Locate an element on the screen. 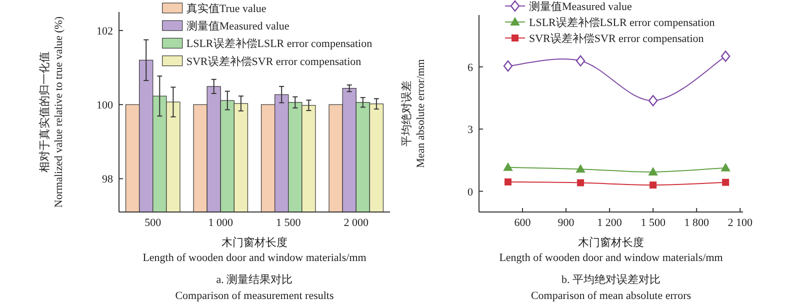 This screenshot has height=306, width=800. x-tick-label: 600 is located at coordinates (523, 223).